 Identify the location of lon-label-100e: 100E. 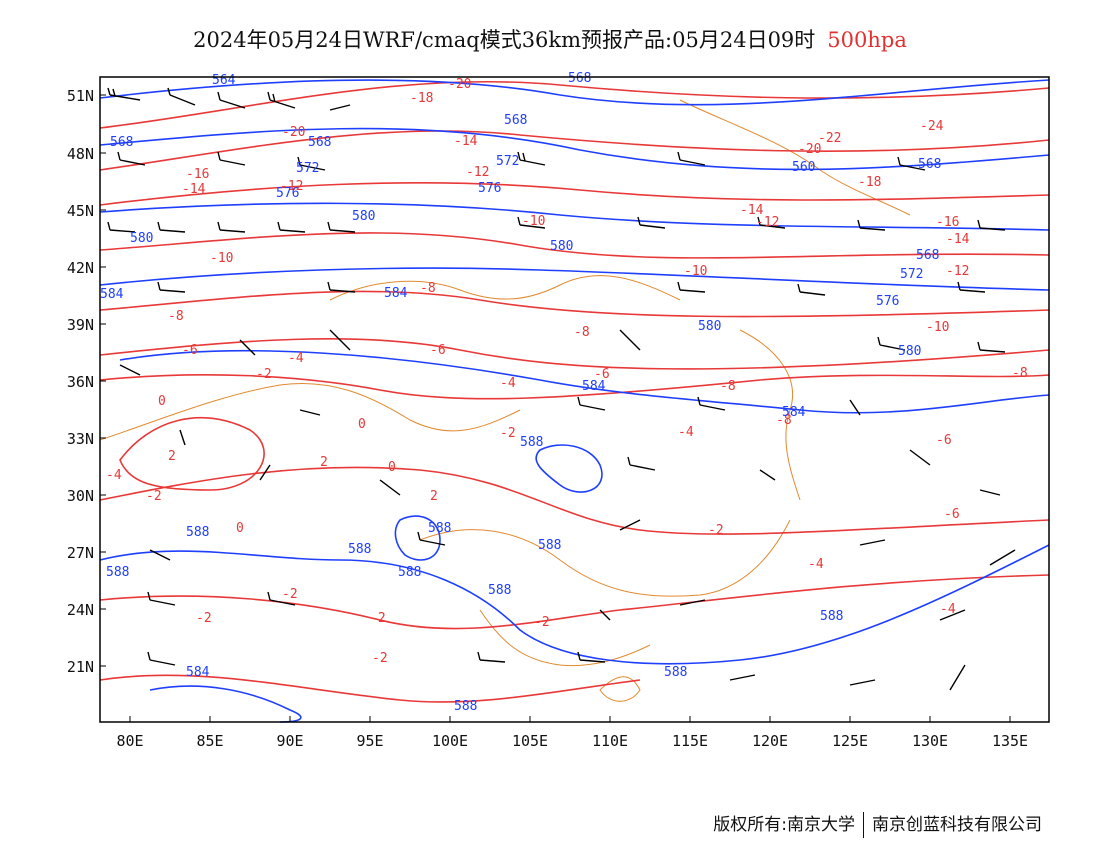
(450, 741).